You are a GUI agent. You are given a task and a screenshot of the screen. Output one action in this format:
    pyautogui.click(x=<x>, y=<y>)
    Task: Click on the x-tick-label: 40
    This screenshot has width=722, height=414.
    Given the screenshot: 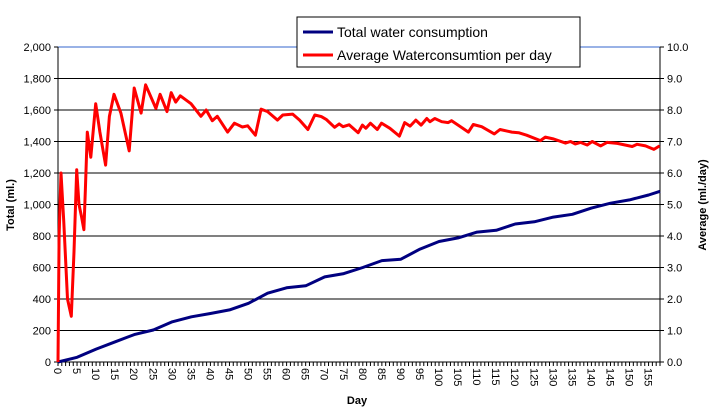 What is the action you would take?
    pyautogui.click(x=209, y=374)
    